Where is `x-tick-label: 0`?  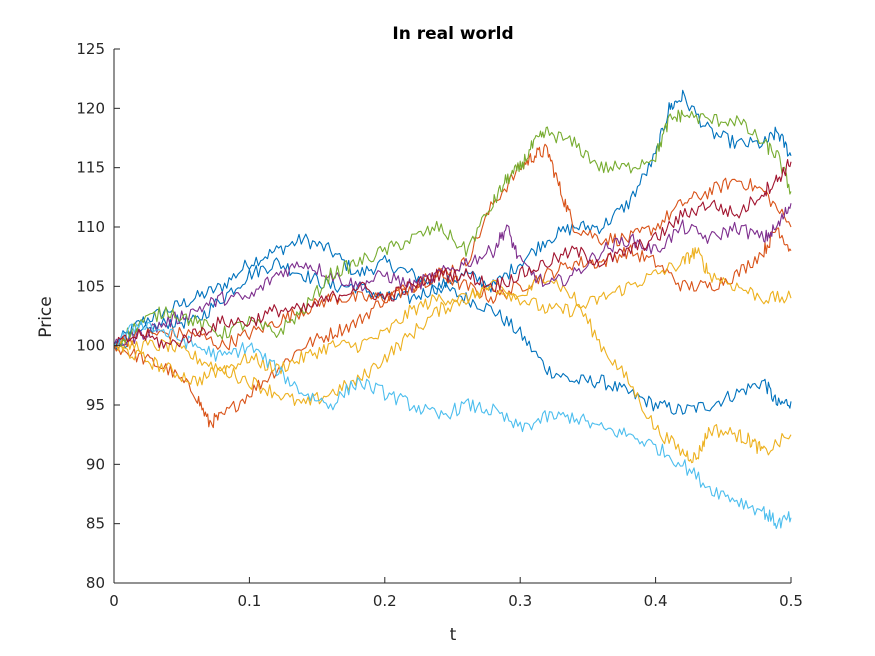 x-tick-label: 0 is located at coordinates (114, 601).